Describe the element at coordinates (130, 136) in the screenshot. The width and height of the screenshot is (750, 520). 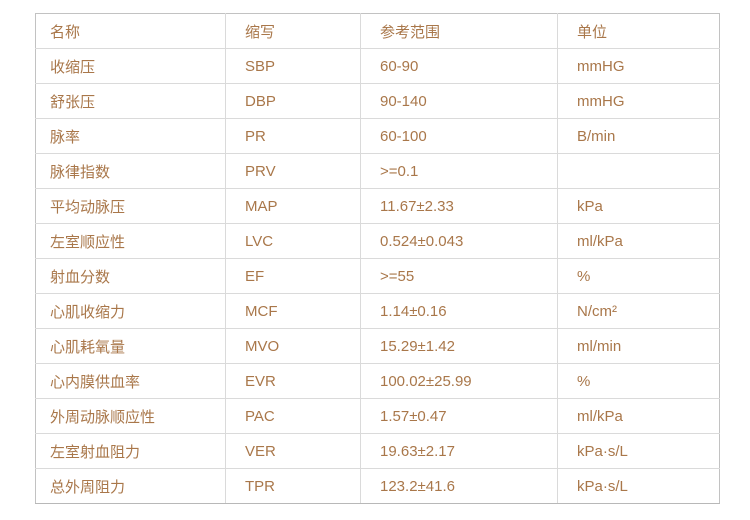
I see `cell-name: 脉率` at that location.